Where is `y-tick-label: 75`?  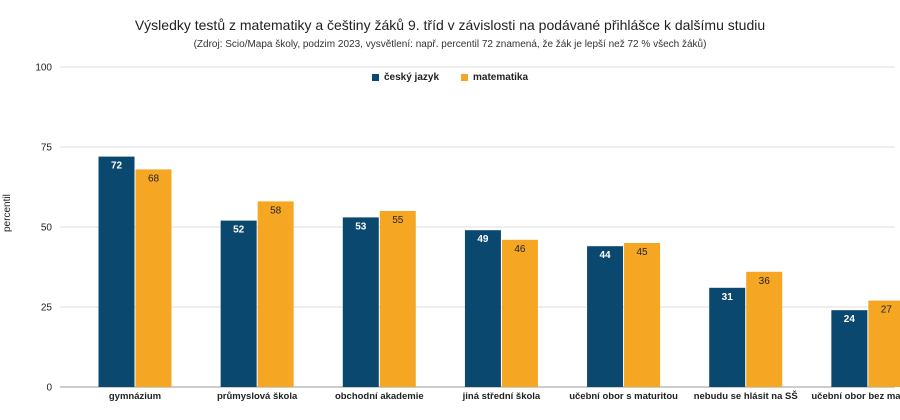 y-tick-label: 75 is located at coordinates (47, 148).